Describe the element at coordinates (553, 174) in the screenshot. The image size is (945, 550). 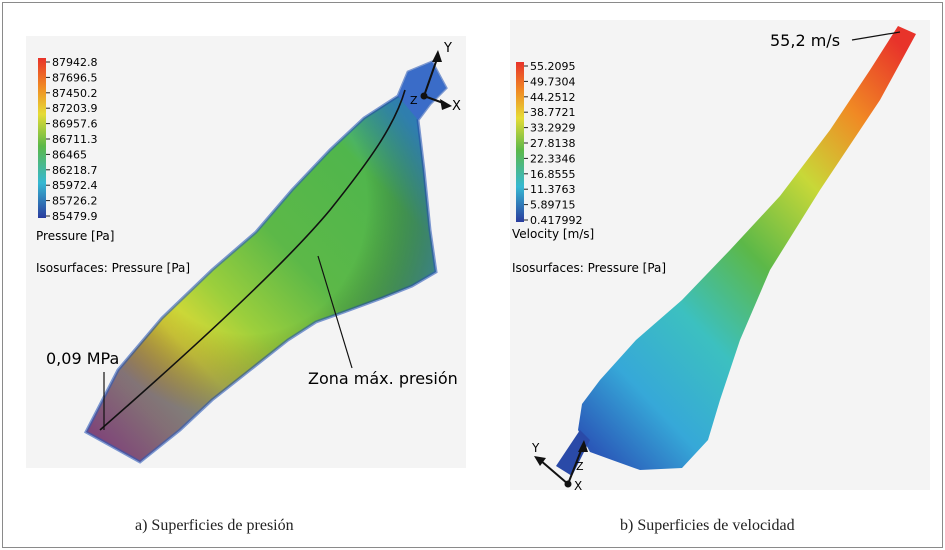
I see `velocity-legend-tick-label: 16.8555` at that location.